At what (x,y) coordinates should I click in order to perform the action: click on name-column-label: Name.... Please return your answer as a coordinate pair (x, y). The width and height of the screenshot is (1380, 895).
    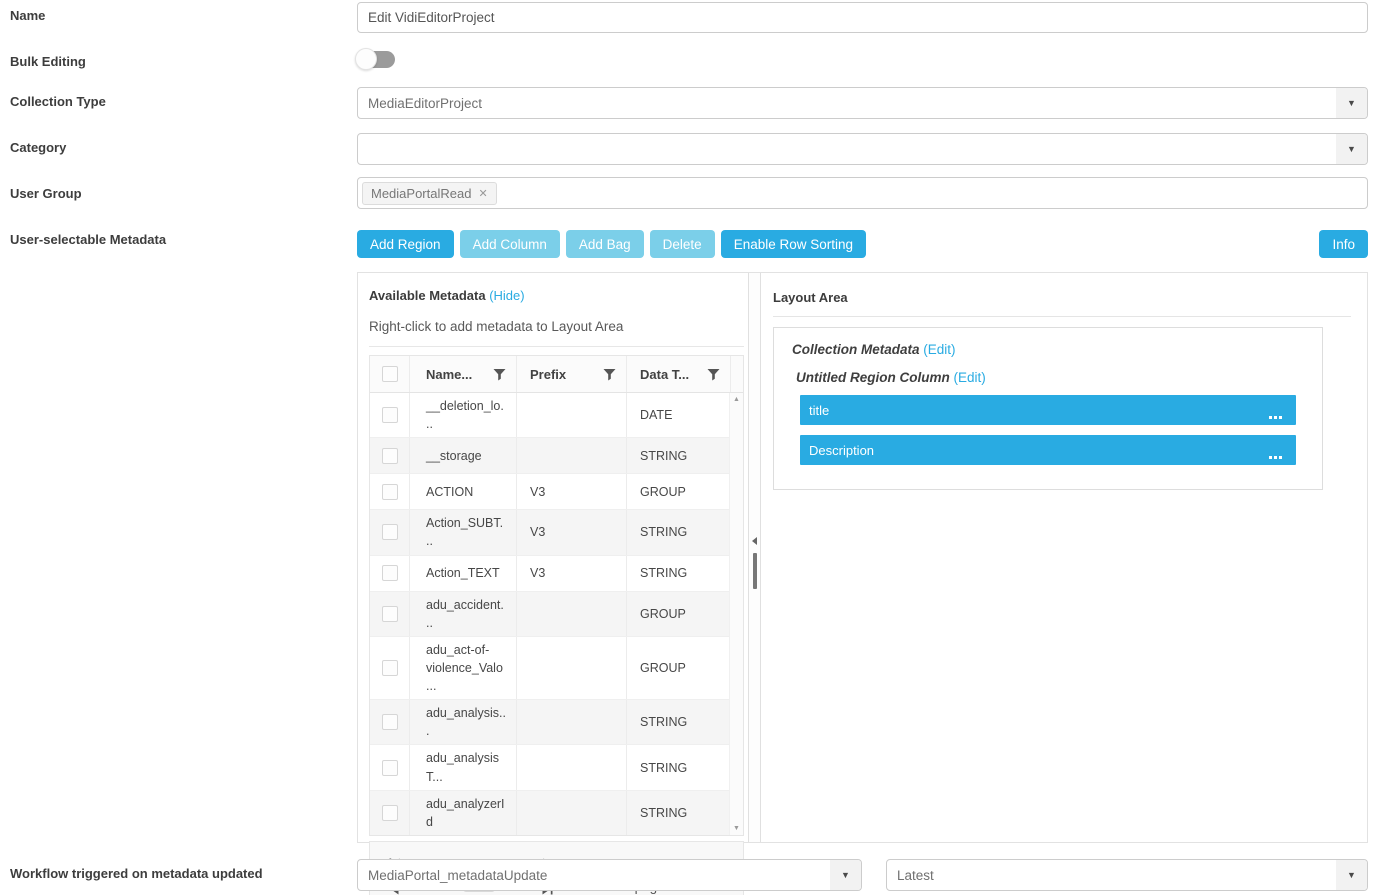
    Looking at the image, I should click on (449, 374).